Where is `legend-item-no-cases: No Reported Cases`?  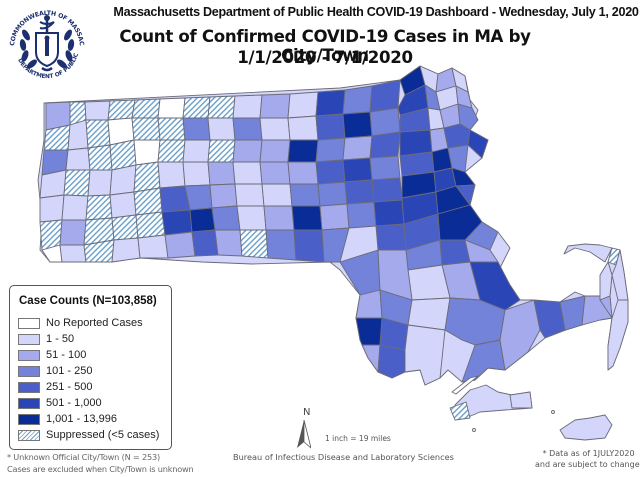
legend-item-no-cases: No Reported Cases is located at coordinates (80, 323).